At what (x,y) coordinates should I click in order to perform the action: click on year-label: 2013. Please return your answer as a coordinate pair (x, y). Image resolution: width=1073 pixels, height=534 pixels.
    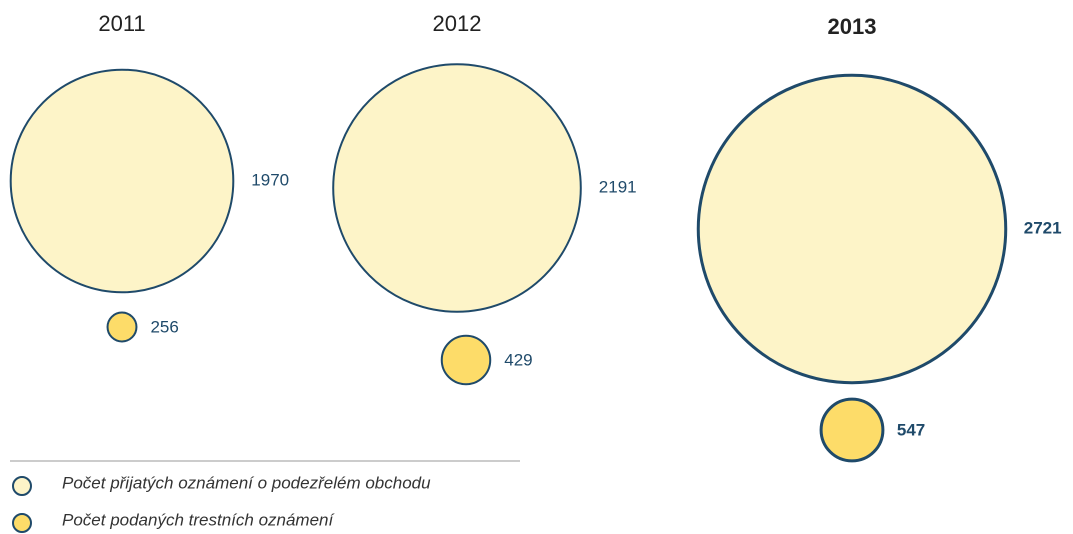
    Looking at the image, I should click on (852, 26).